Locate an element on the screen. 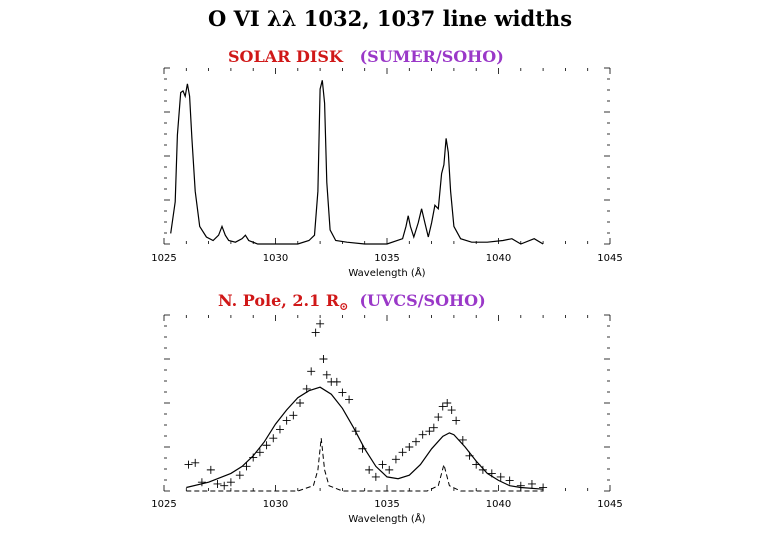 The image size is (780, 540). panel1-label-red: SOLAR DISK is located at coordinates (285, 56).